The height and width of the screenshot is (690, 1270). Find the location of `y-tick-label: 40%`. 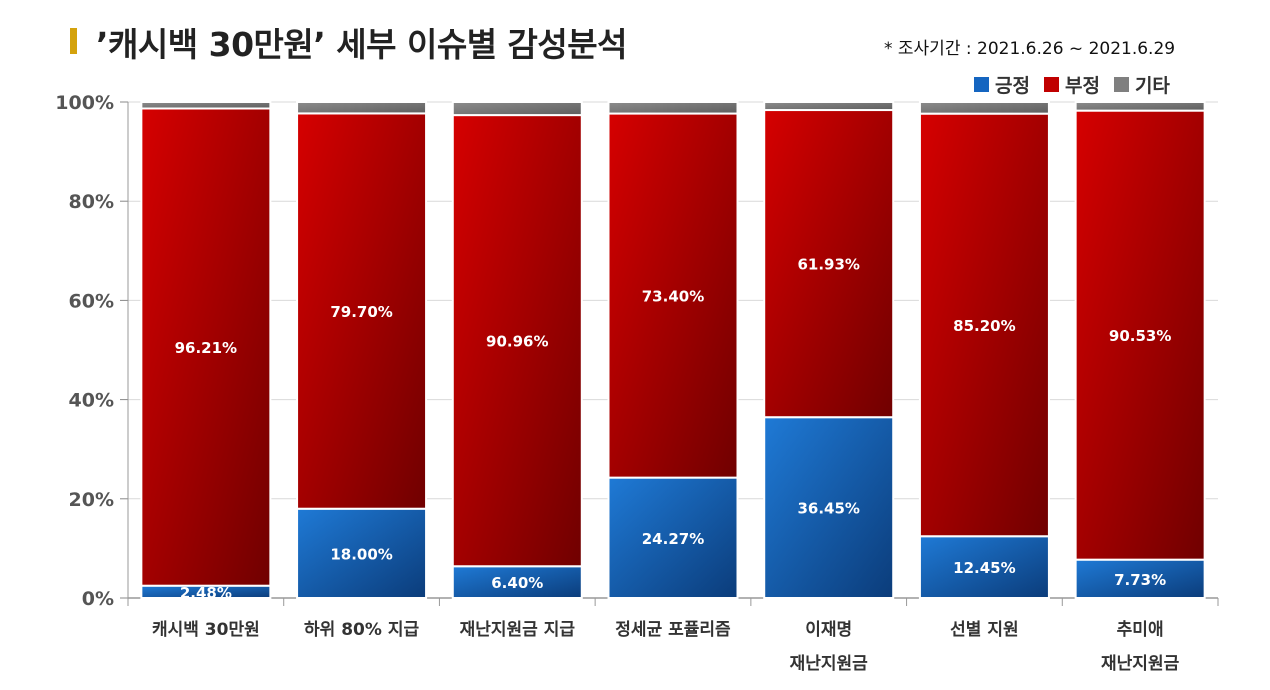

y-tick-label: 40% is located at coordinates (91, 401).